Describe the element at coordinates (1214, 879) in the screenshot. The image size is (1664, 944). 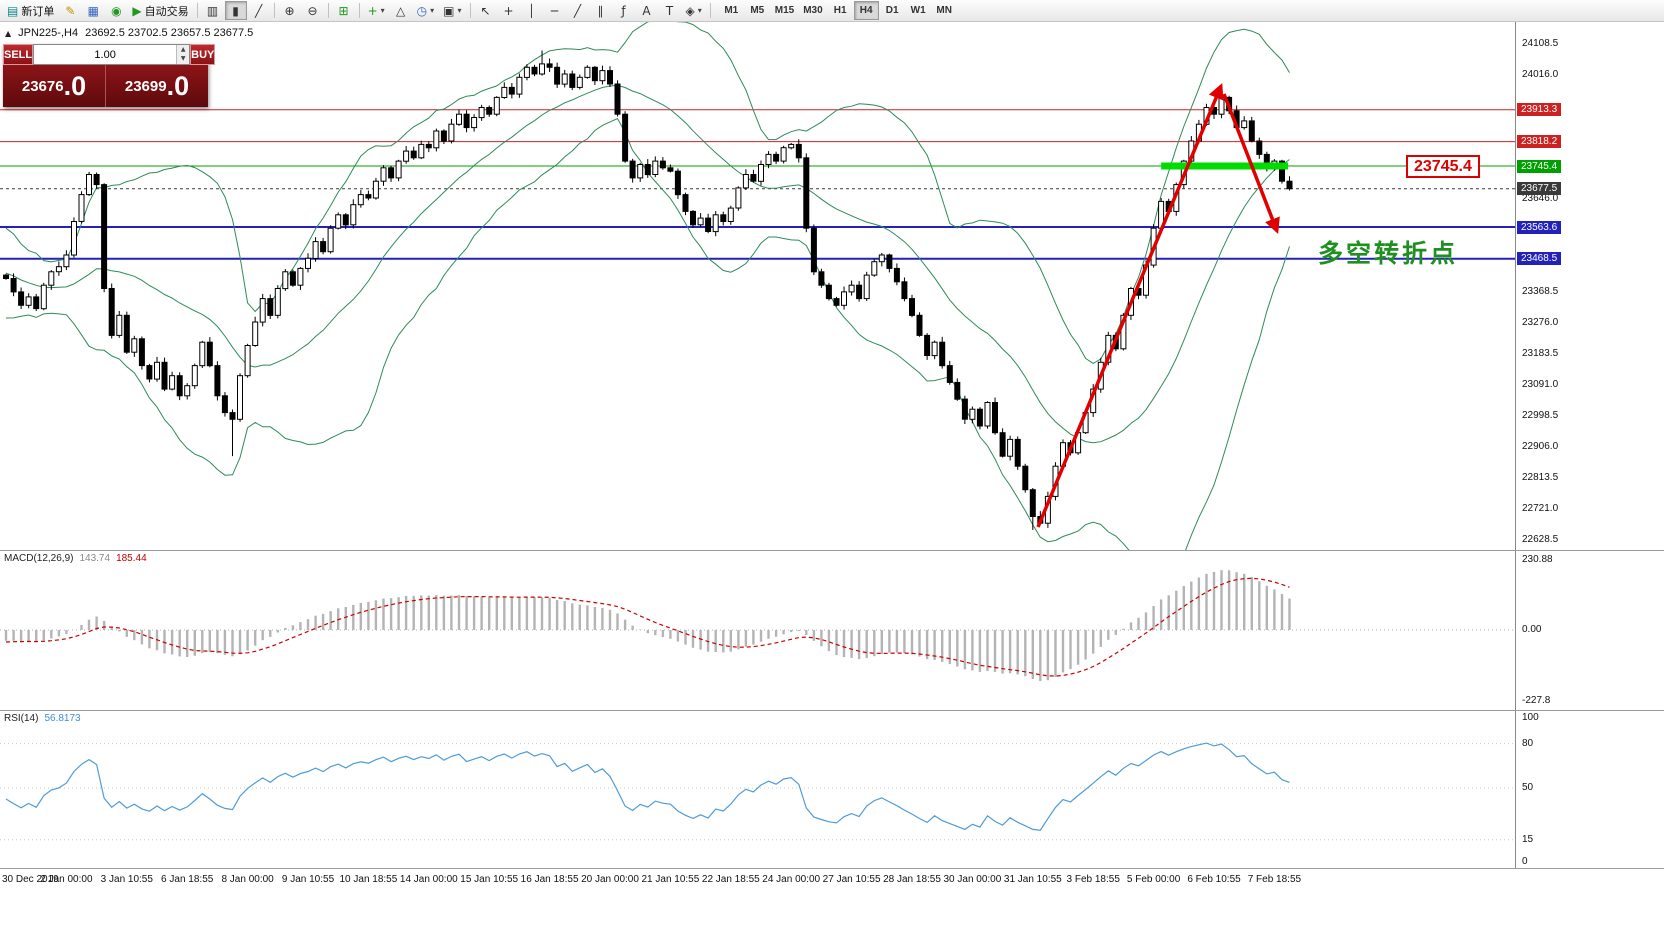
I see `time-axis-label: 6 Feb 10:55` at that location.